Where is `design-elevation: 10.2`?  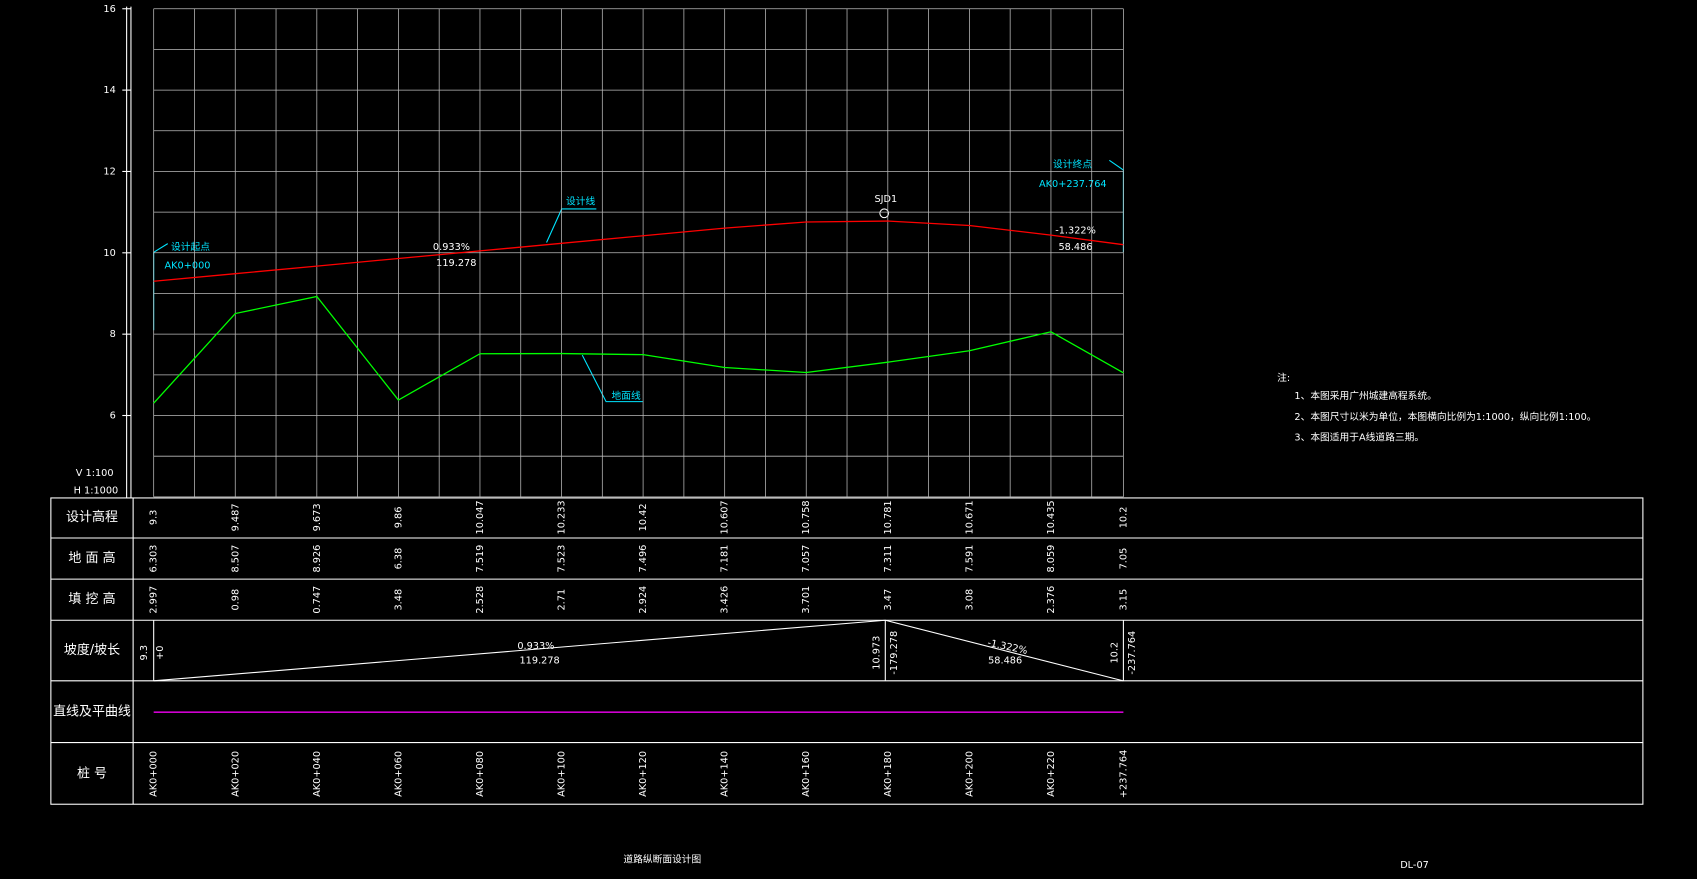
design-elevation: 10.2 is located at coordinates (1123, 518).